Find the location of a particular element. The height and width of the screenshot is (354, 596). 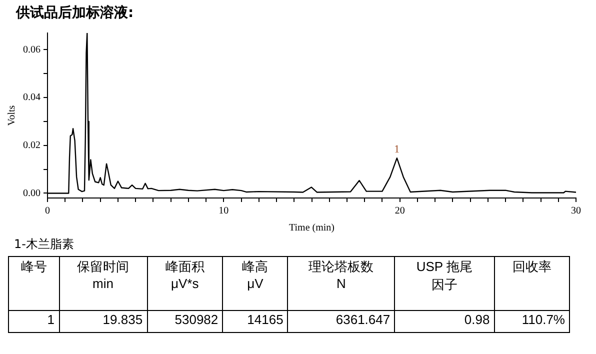

y-tick-label: 0.06 is located at coordinates (31, 50).